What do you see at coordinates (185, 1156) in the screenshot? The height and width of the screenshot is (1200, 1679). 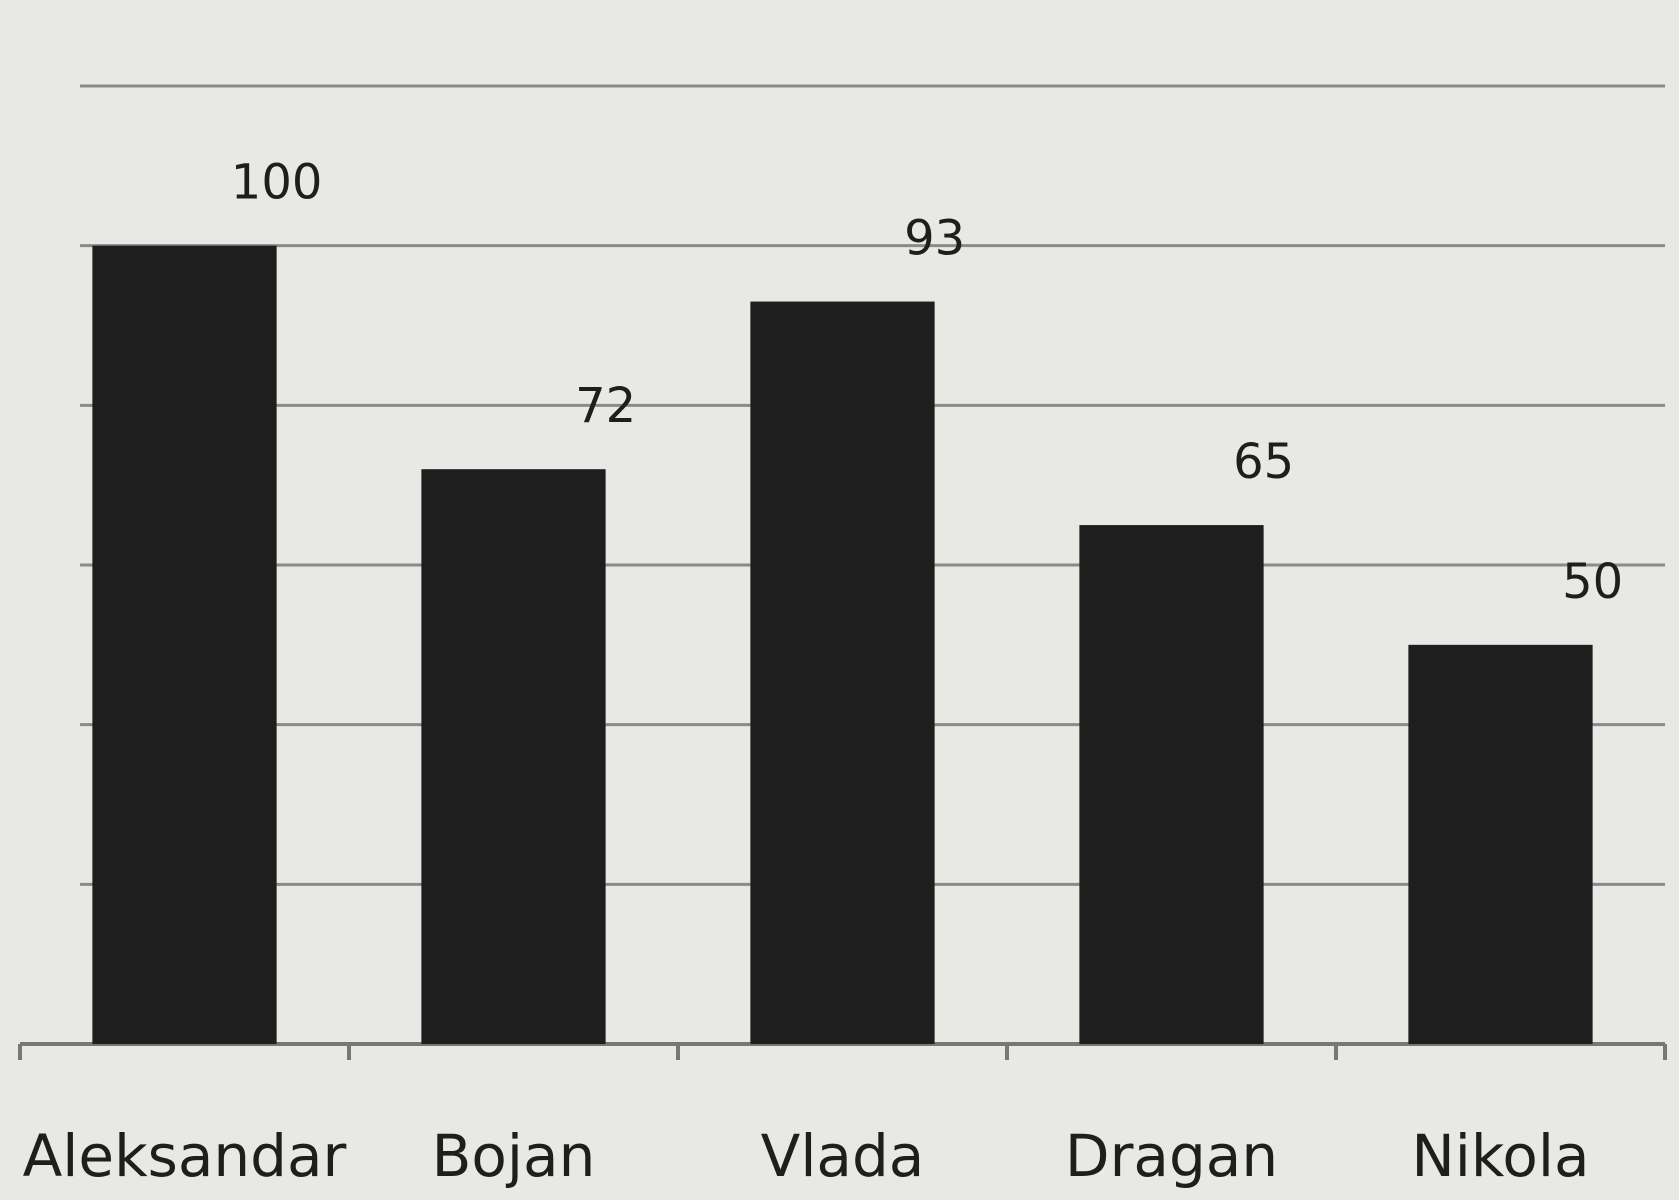 I see `x-tick-label: Aleksandar` at bounding box center [185, 1156].